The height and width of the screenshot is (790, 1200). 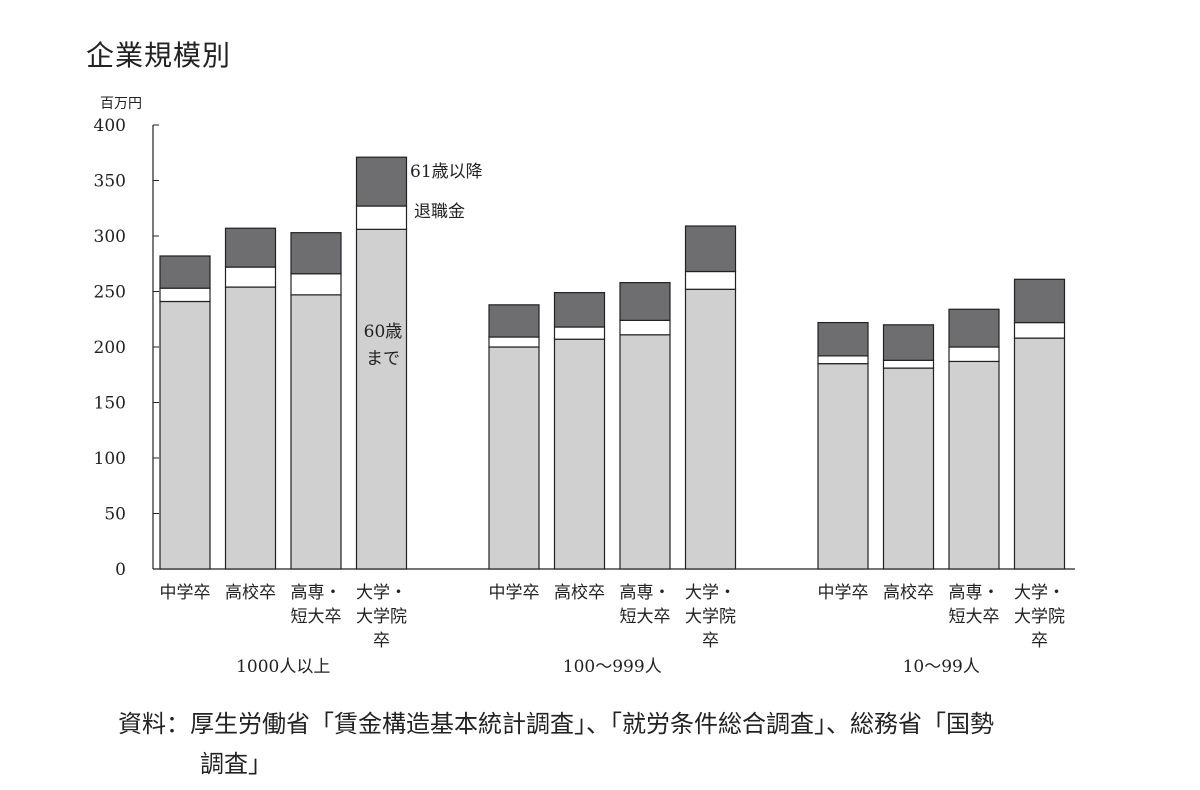 I want to click on y-axis-unit: 百万円, so click(x=121, y=104).